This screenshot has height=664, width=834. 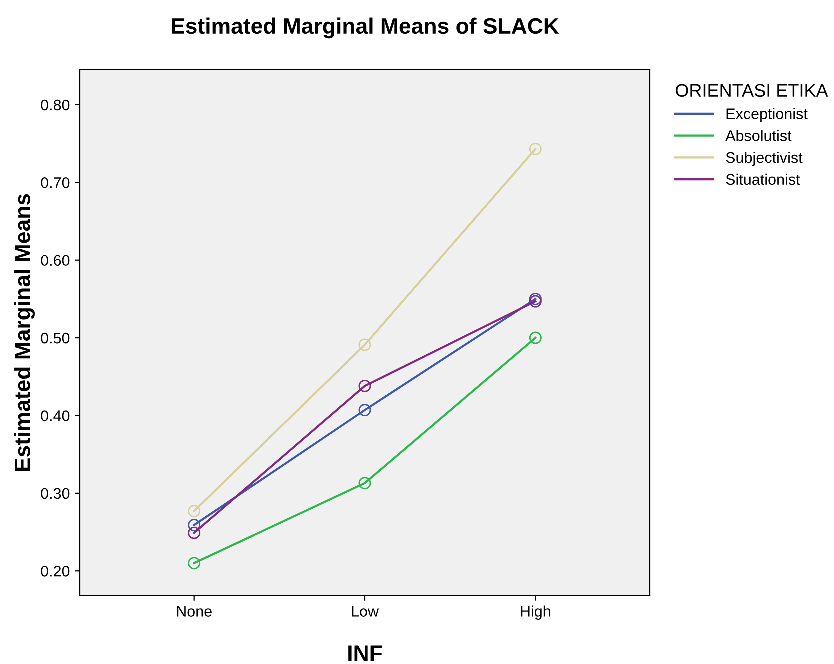 I want to click on legend-label: Absolutist, so click(x=759, y=136).